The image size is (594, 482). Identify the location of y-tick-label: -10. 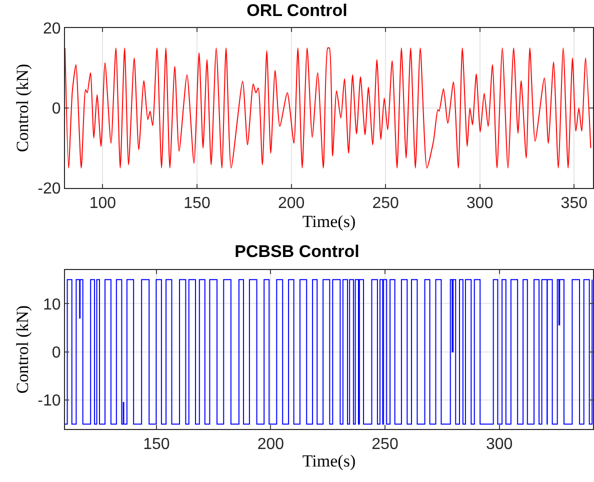
(49, 401).